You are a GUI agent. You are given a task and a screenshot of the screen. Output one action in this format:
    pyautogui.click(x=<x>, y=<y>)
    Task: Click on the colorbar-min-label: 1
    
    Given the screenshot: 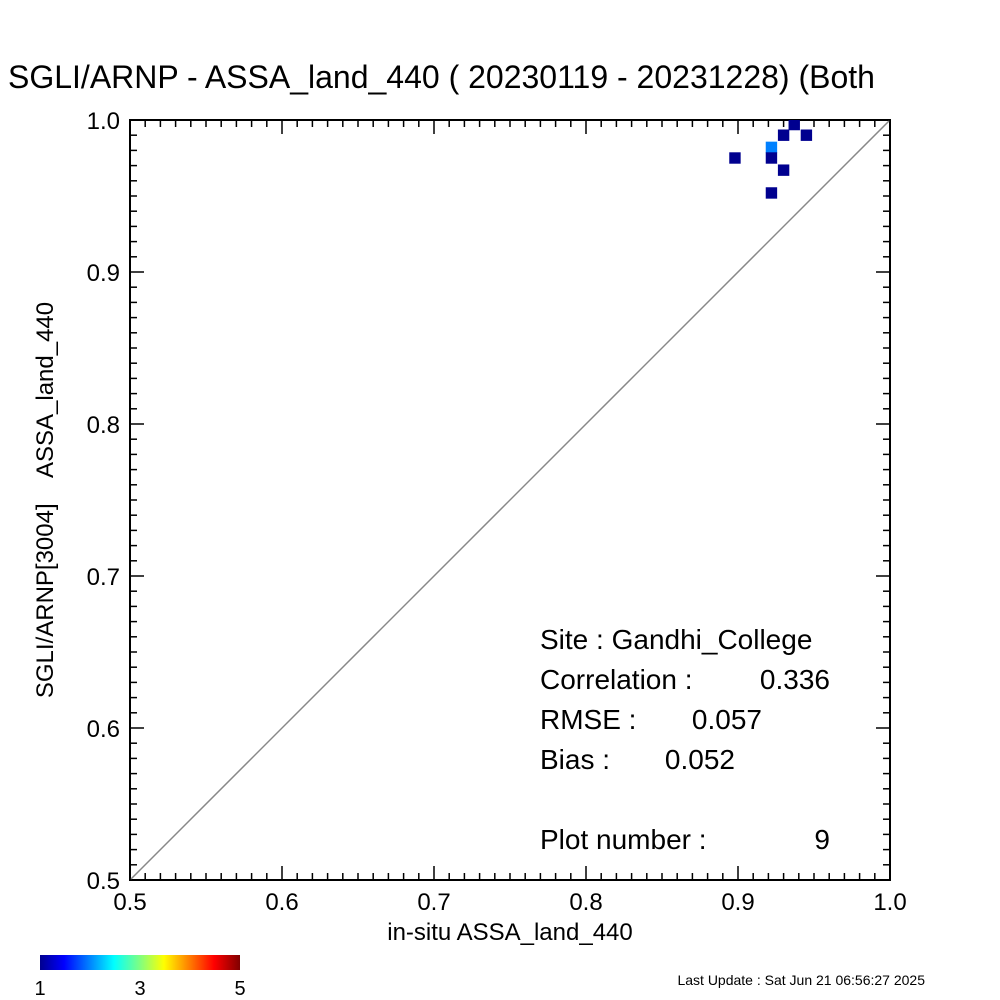 What is the action you would take?
    pyautogui.click(x=39, y=989)
    